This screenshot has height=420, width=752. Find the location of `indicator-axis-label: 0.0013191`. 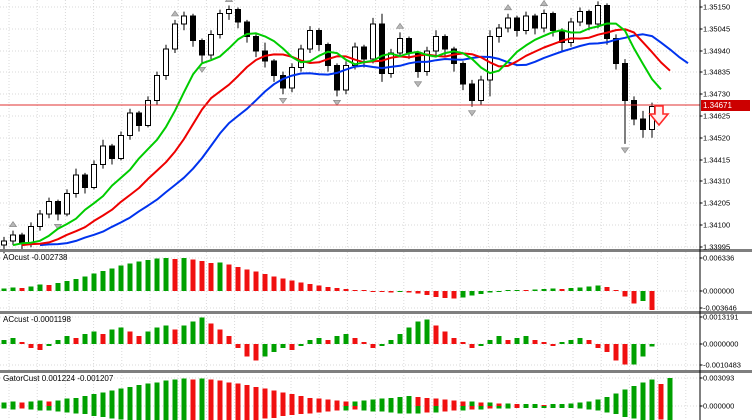

indicator-axis-label: 0.0013191 is located at coordinates (720, 317).